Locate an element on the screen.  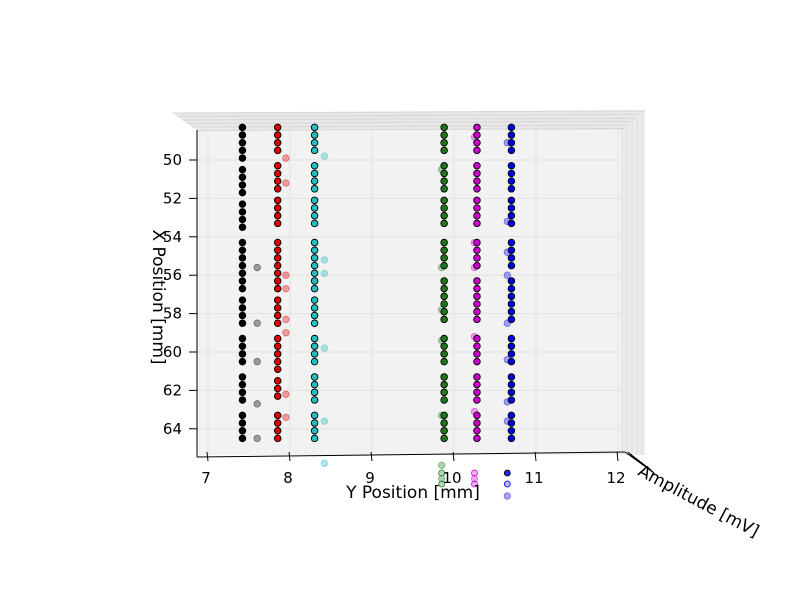
y-tick-label: 52 is located at coordinates (172, 198).